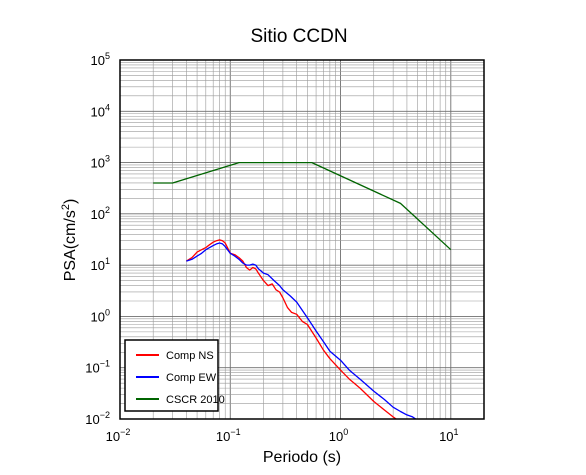 This screenshot has width=586, height=475. I want to click on y-tick-label: 10⁵, so click(100, 59).